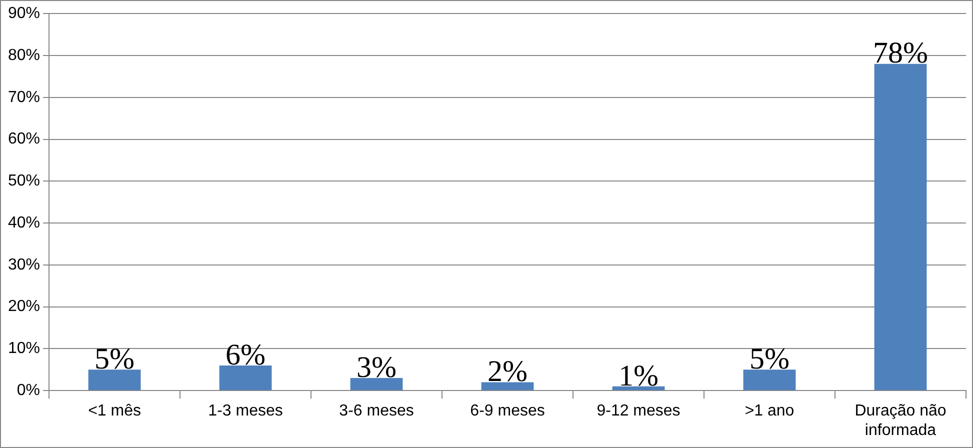 This screenshot has width=973, height=448. What do you see at coordinates (376, 411) in the screenshot?
I see `x-tick-label: 3-6 meses` at bounding box center [376, 411].